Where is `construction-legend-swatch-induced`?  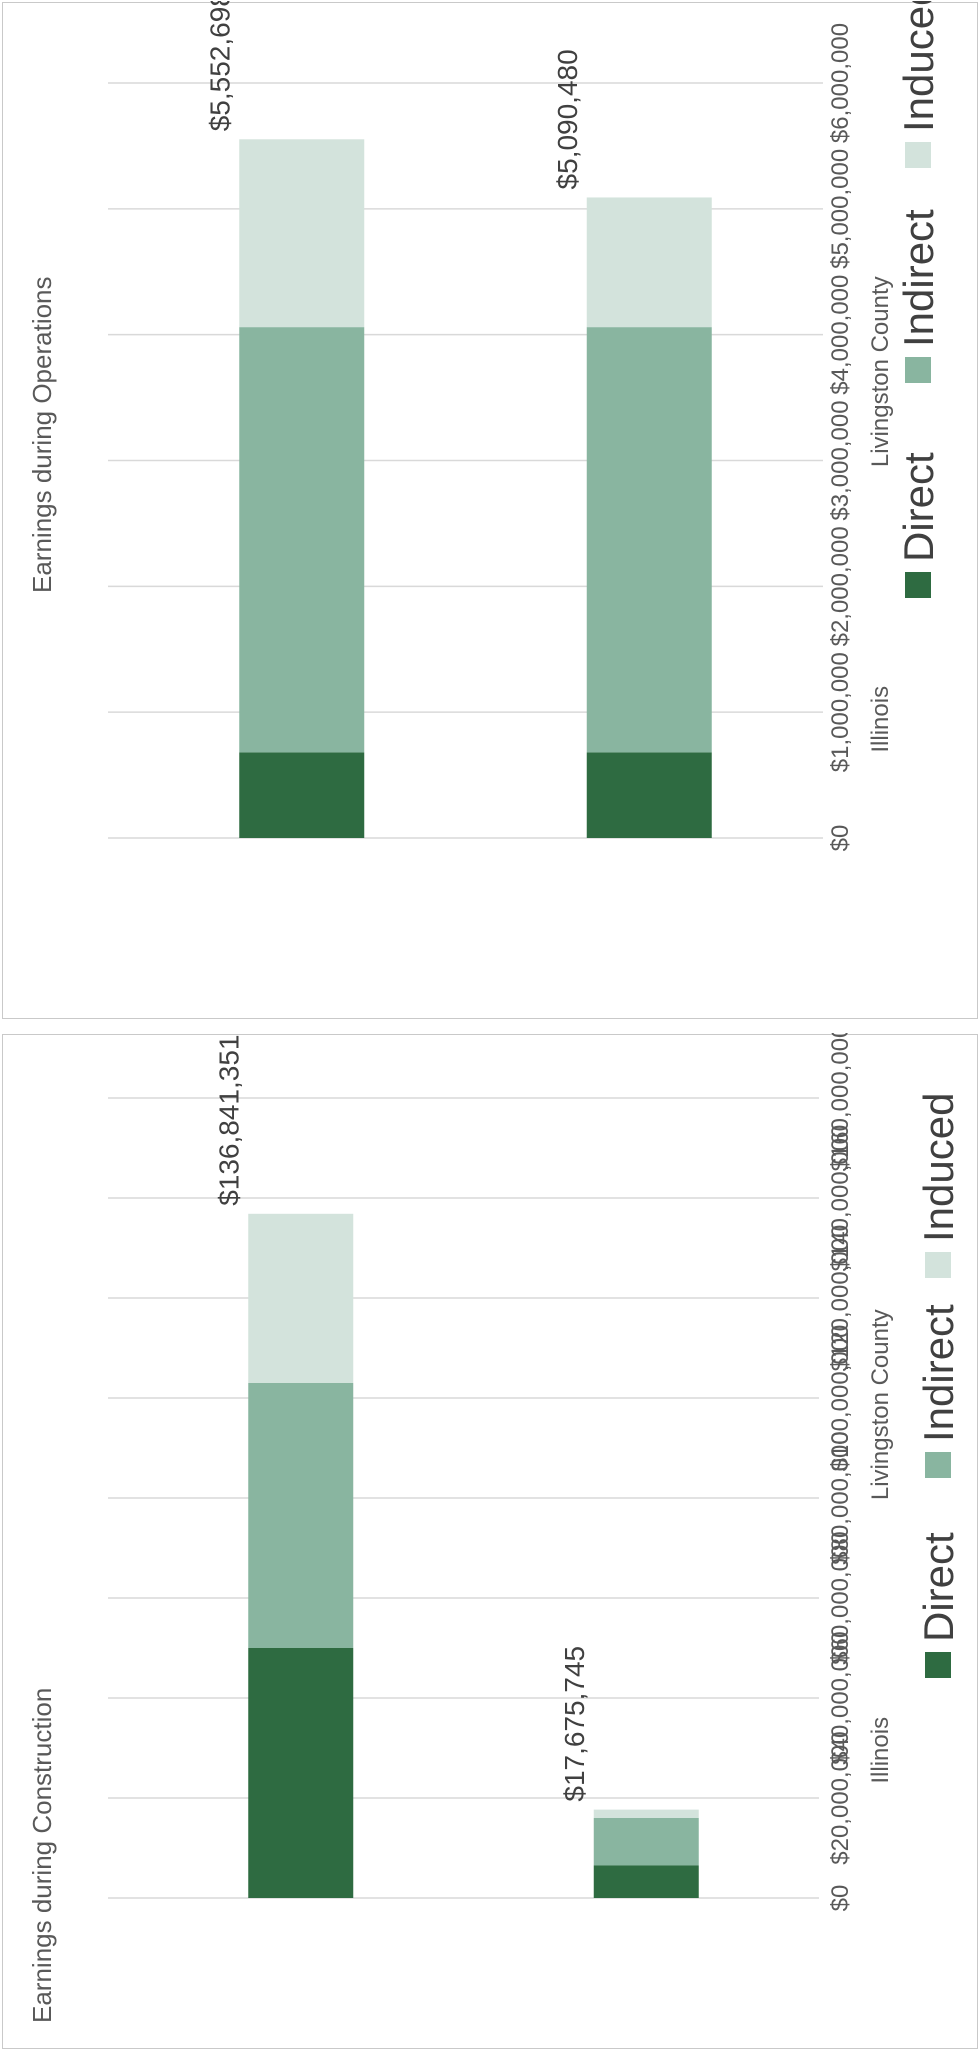
construction-legend-swatch-induced is located at coordinates (938, 1265).